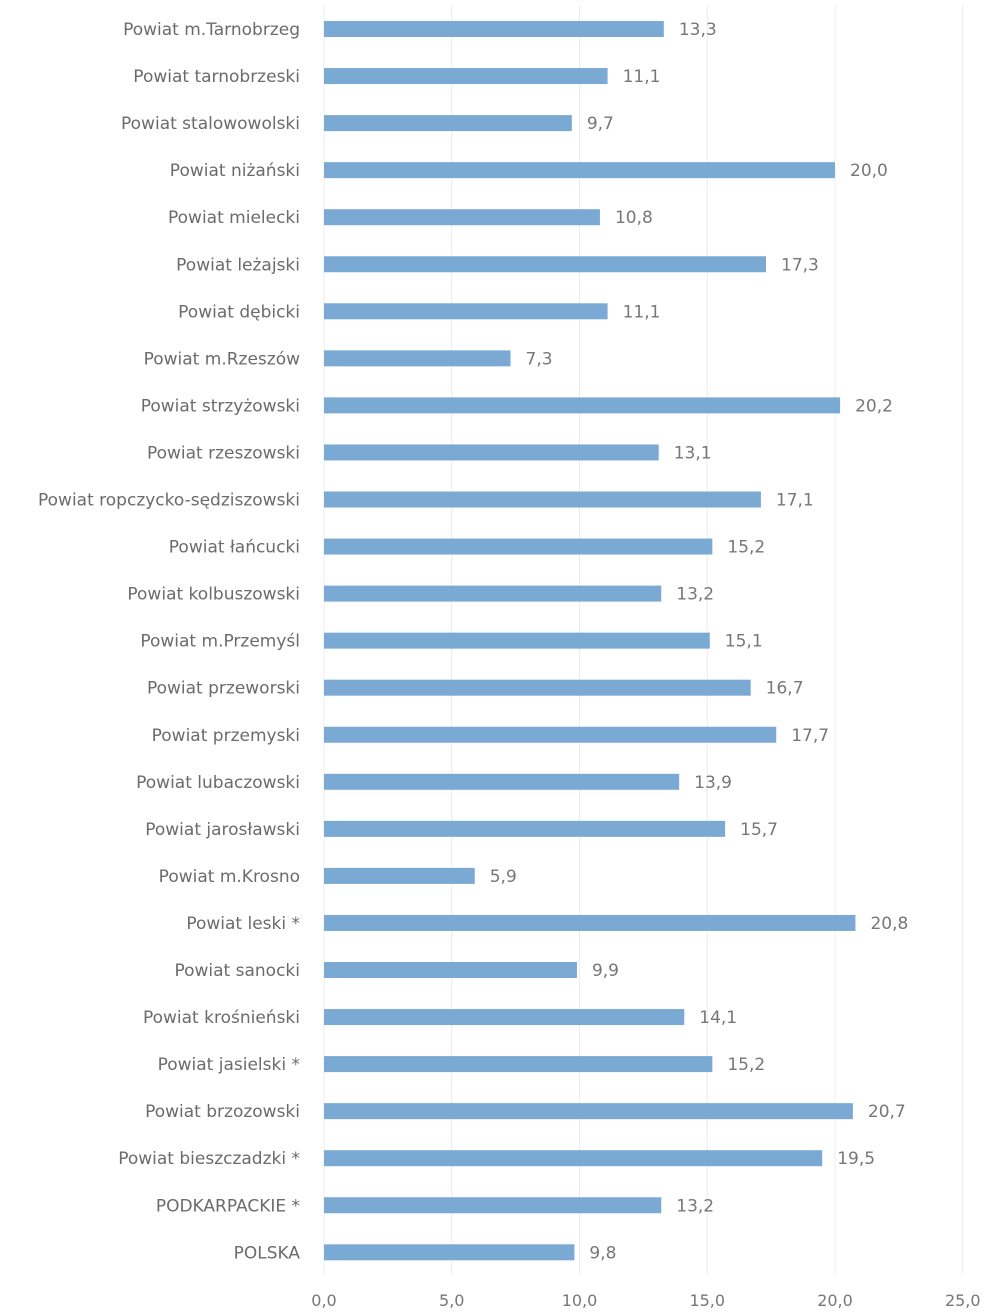 The width and height of the screenshot is (985, 1313). I want to click on x-tick-label: 20,0, so click(835, 1300).